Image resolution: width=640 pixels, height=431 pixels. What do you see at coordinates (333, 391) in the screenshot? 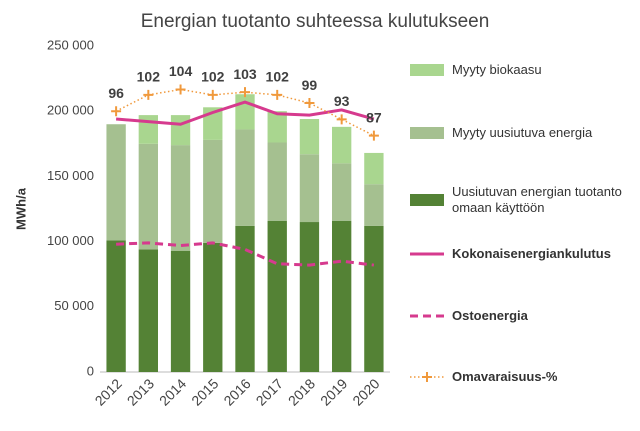
I see `x-tick-label: 2019` at bounding box center [333, 391].